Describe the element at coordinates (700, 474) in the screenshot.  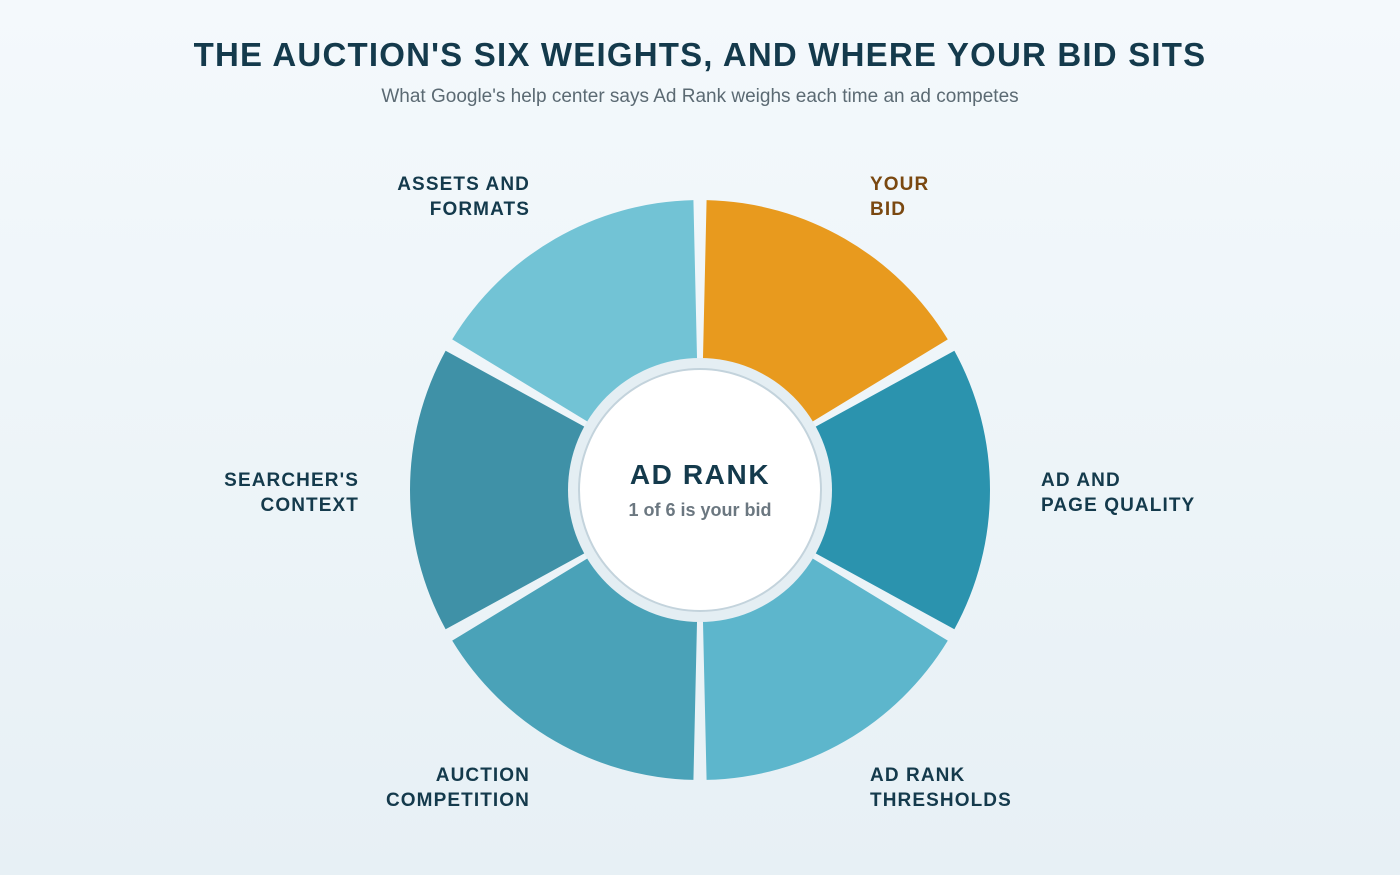
I see `hub-title: AD RANK` at that location.